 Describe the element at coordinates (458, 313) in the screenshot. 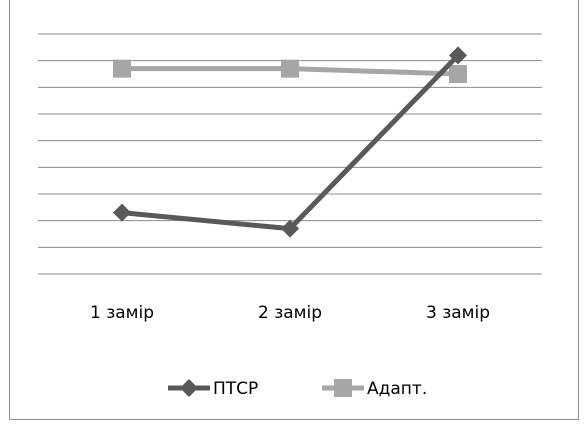

I see `x-tick-label: 3 замір` at that location.